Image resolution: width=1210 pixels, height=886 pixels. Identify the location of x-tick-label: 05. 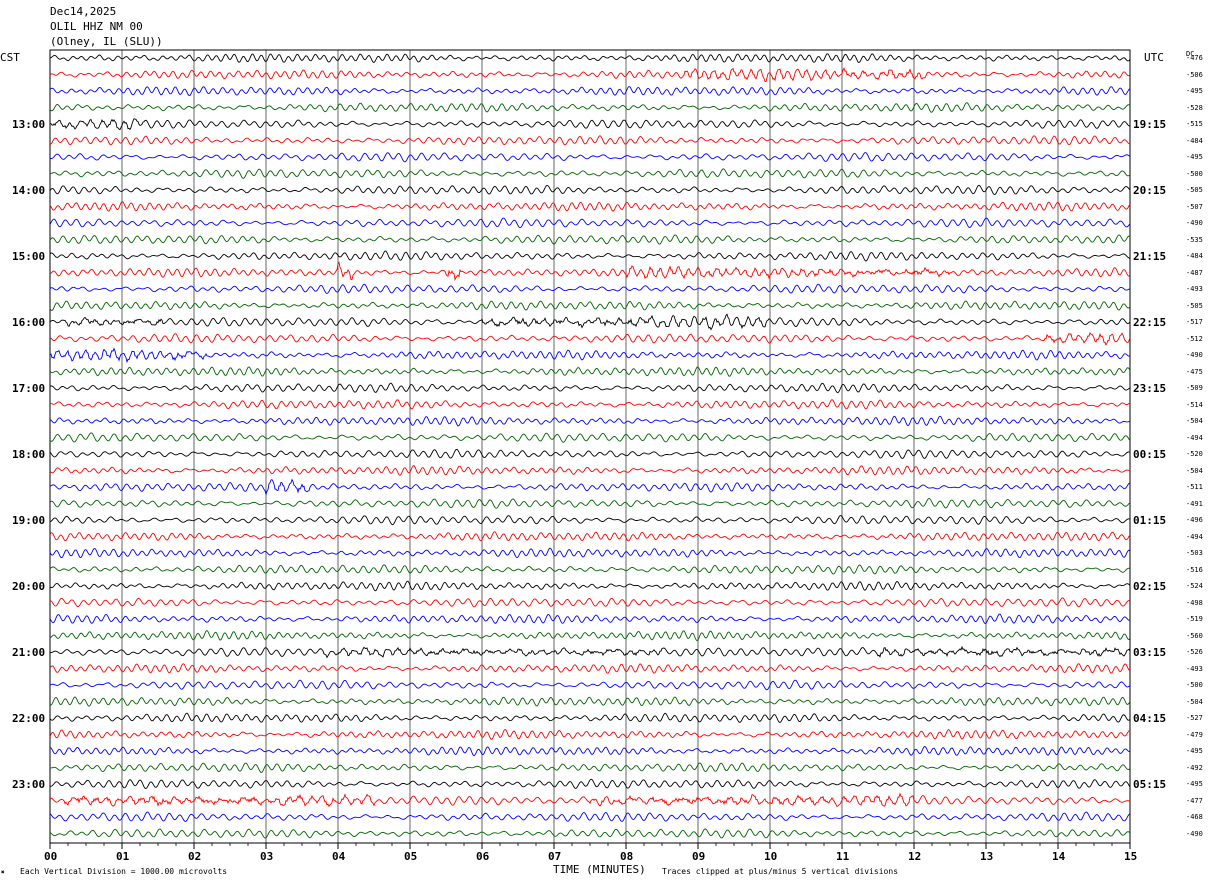
(411, 856).